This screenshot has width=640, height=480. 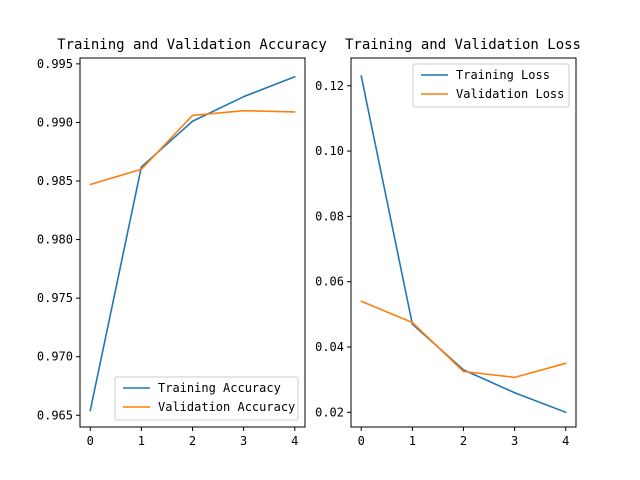 What do you see at coordinates (361, 441) in the screenshot?
I see `loss-x-tick-label: 0` at bounding box center [361, 441].